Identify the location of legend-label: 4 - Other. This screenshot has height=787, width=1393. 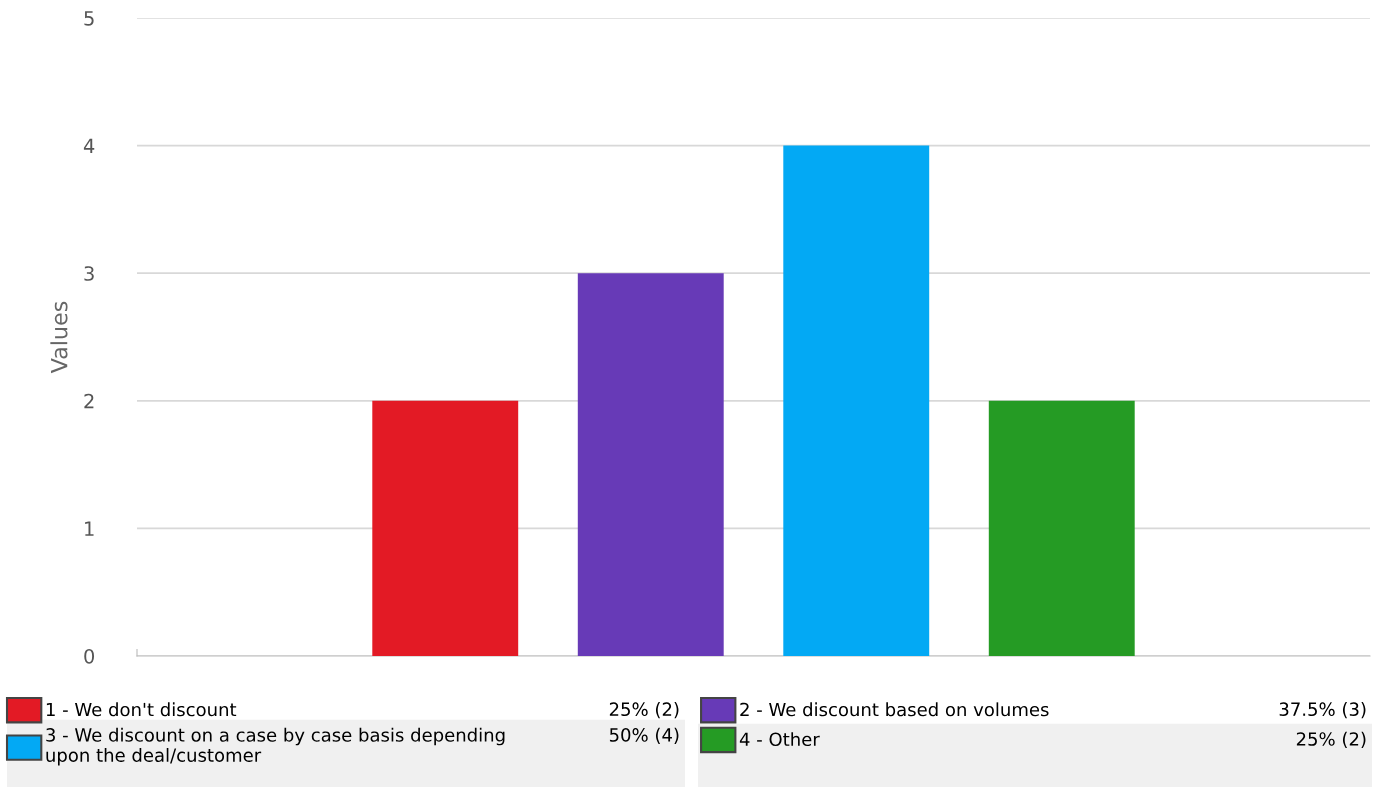
(779, 739).